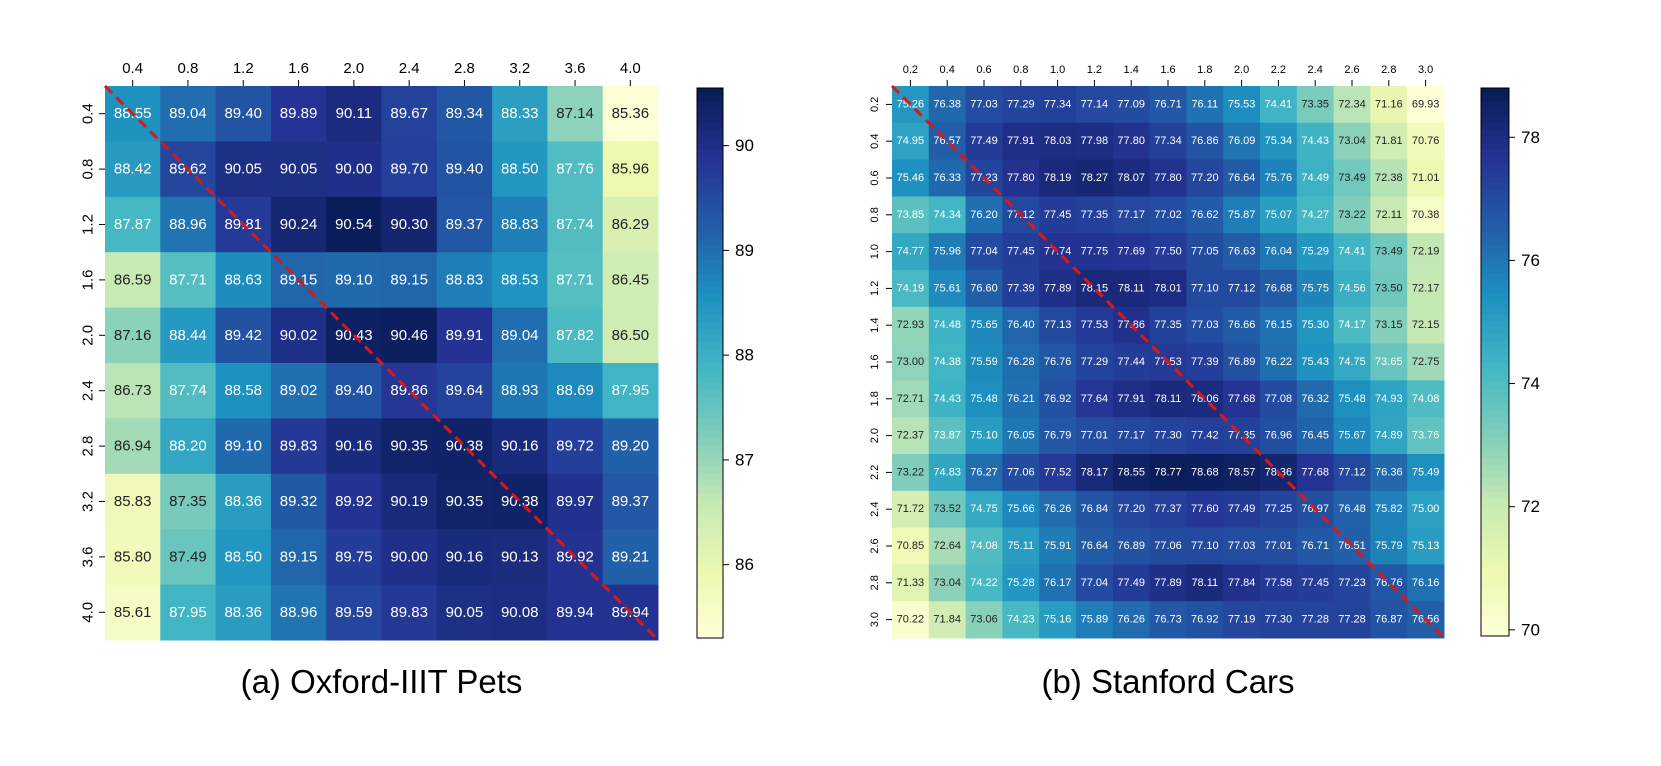  Describe the element at coordinates (875, 619) in the screenshot. I see `y-tick-label: 3.0` at that location.